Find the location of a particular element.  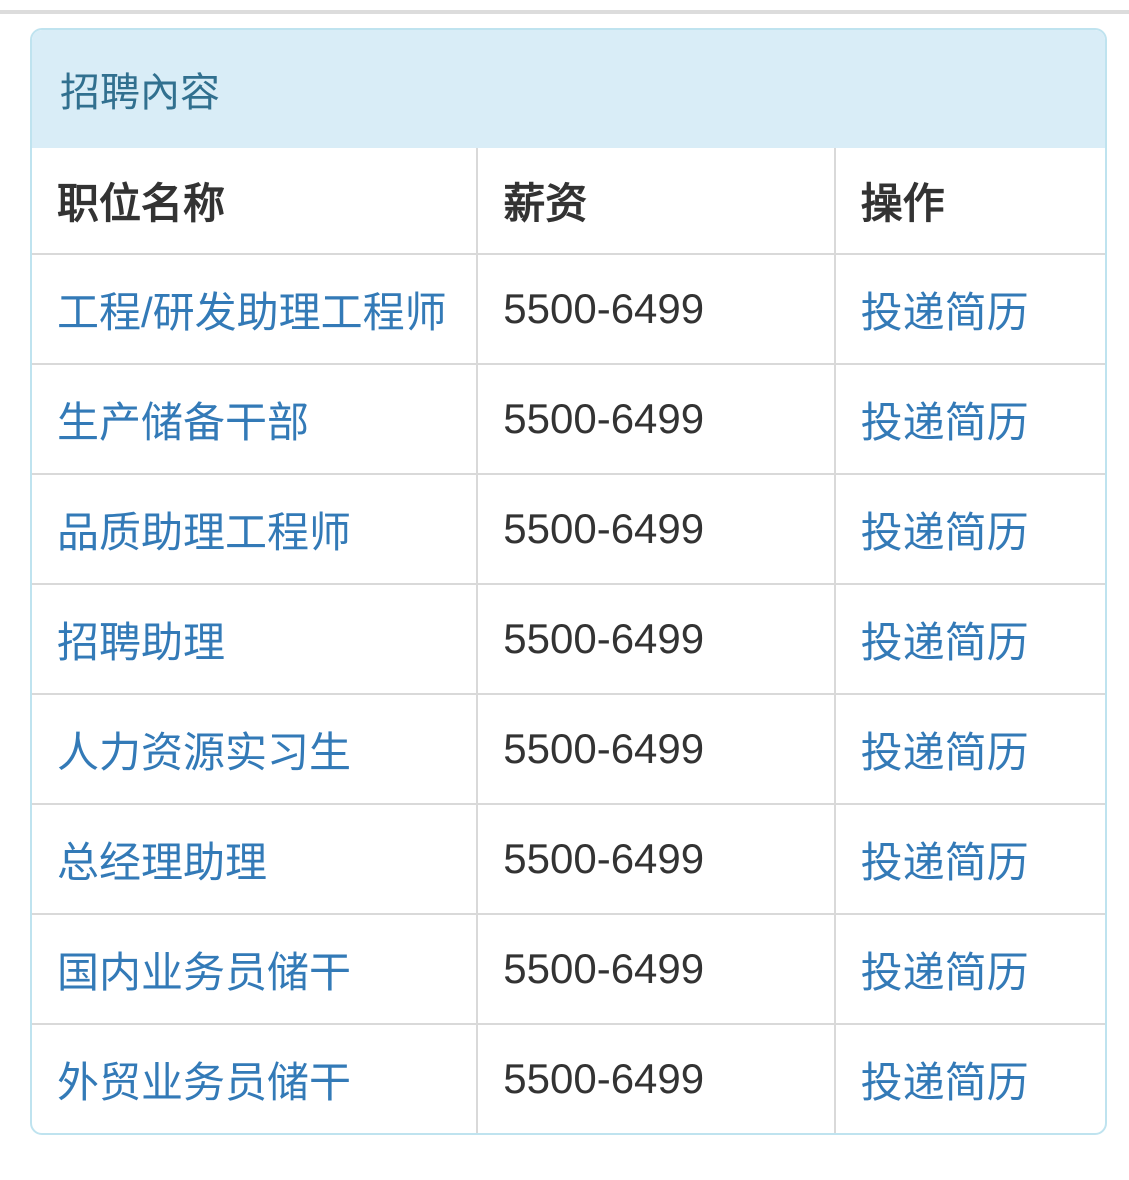

position-cell: 外贸业务员储干 is located at coordinates (255, 1078).